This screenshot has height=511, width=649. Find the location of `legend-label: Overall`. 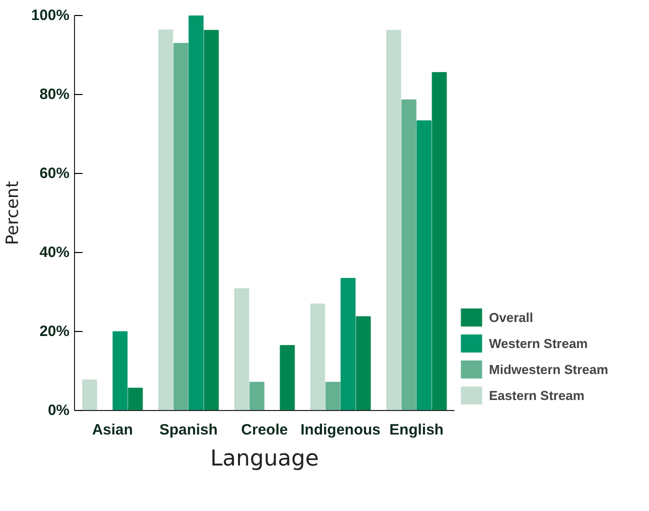

legend-label: Overall is located at coordinates (511, 317).